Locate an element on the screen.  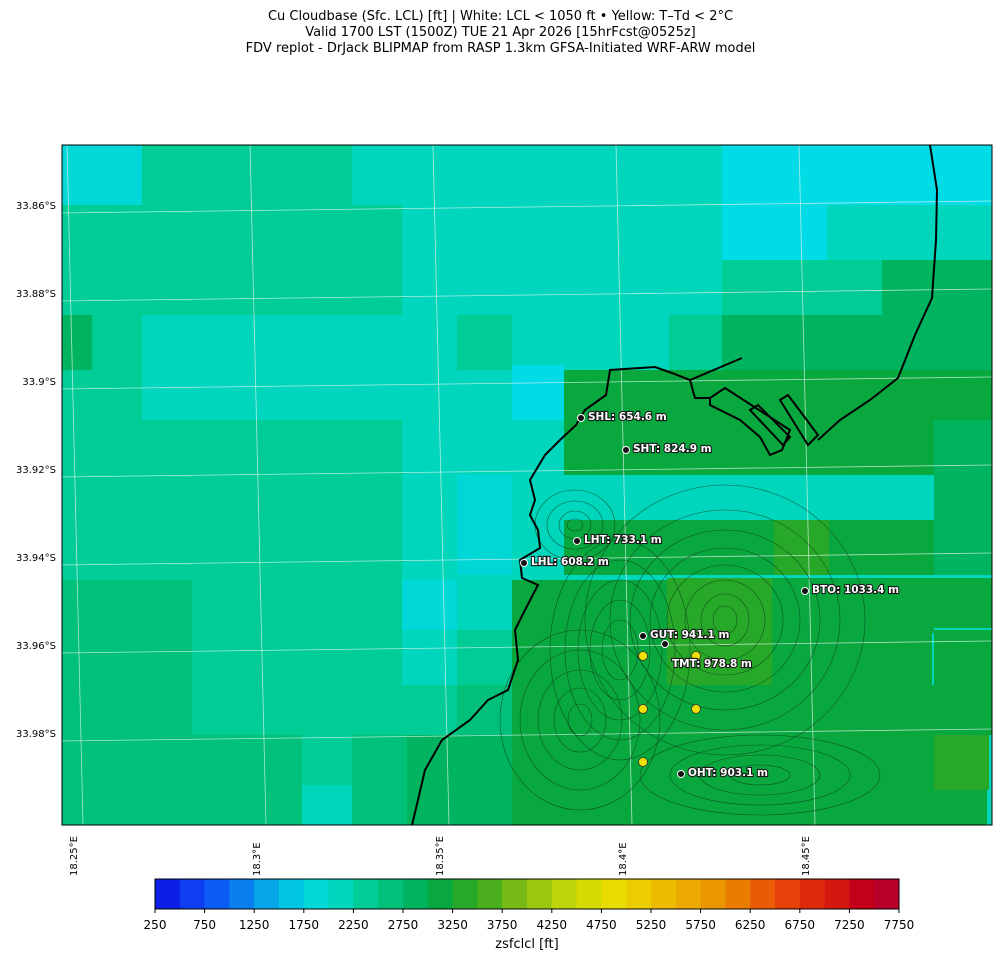
station-label-gut: GUT: 941.1 m is located at coordinates (689, 635).